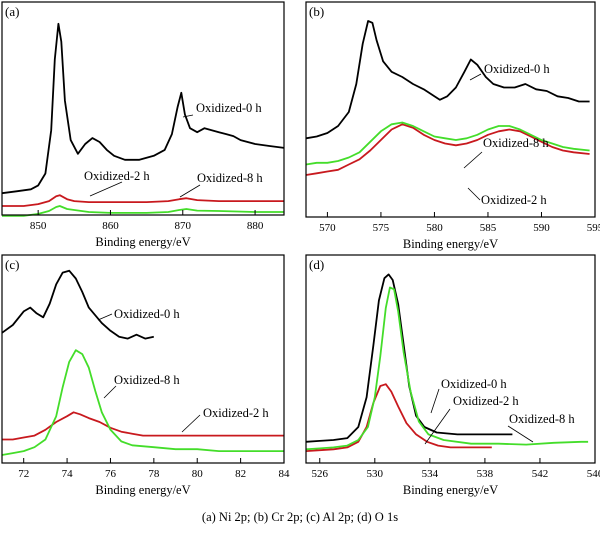 Image resolution: width=600 pixels, height=533 pixels. I want to click on x-tick-label: 538, so click(485, 474).